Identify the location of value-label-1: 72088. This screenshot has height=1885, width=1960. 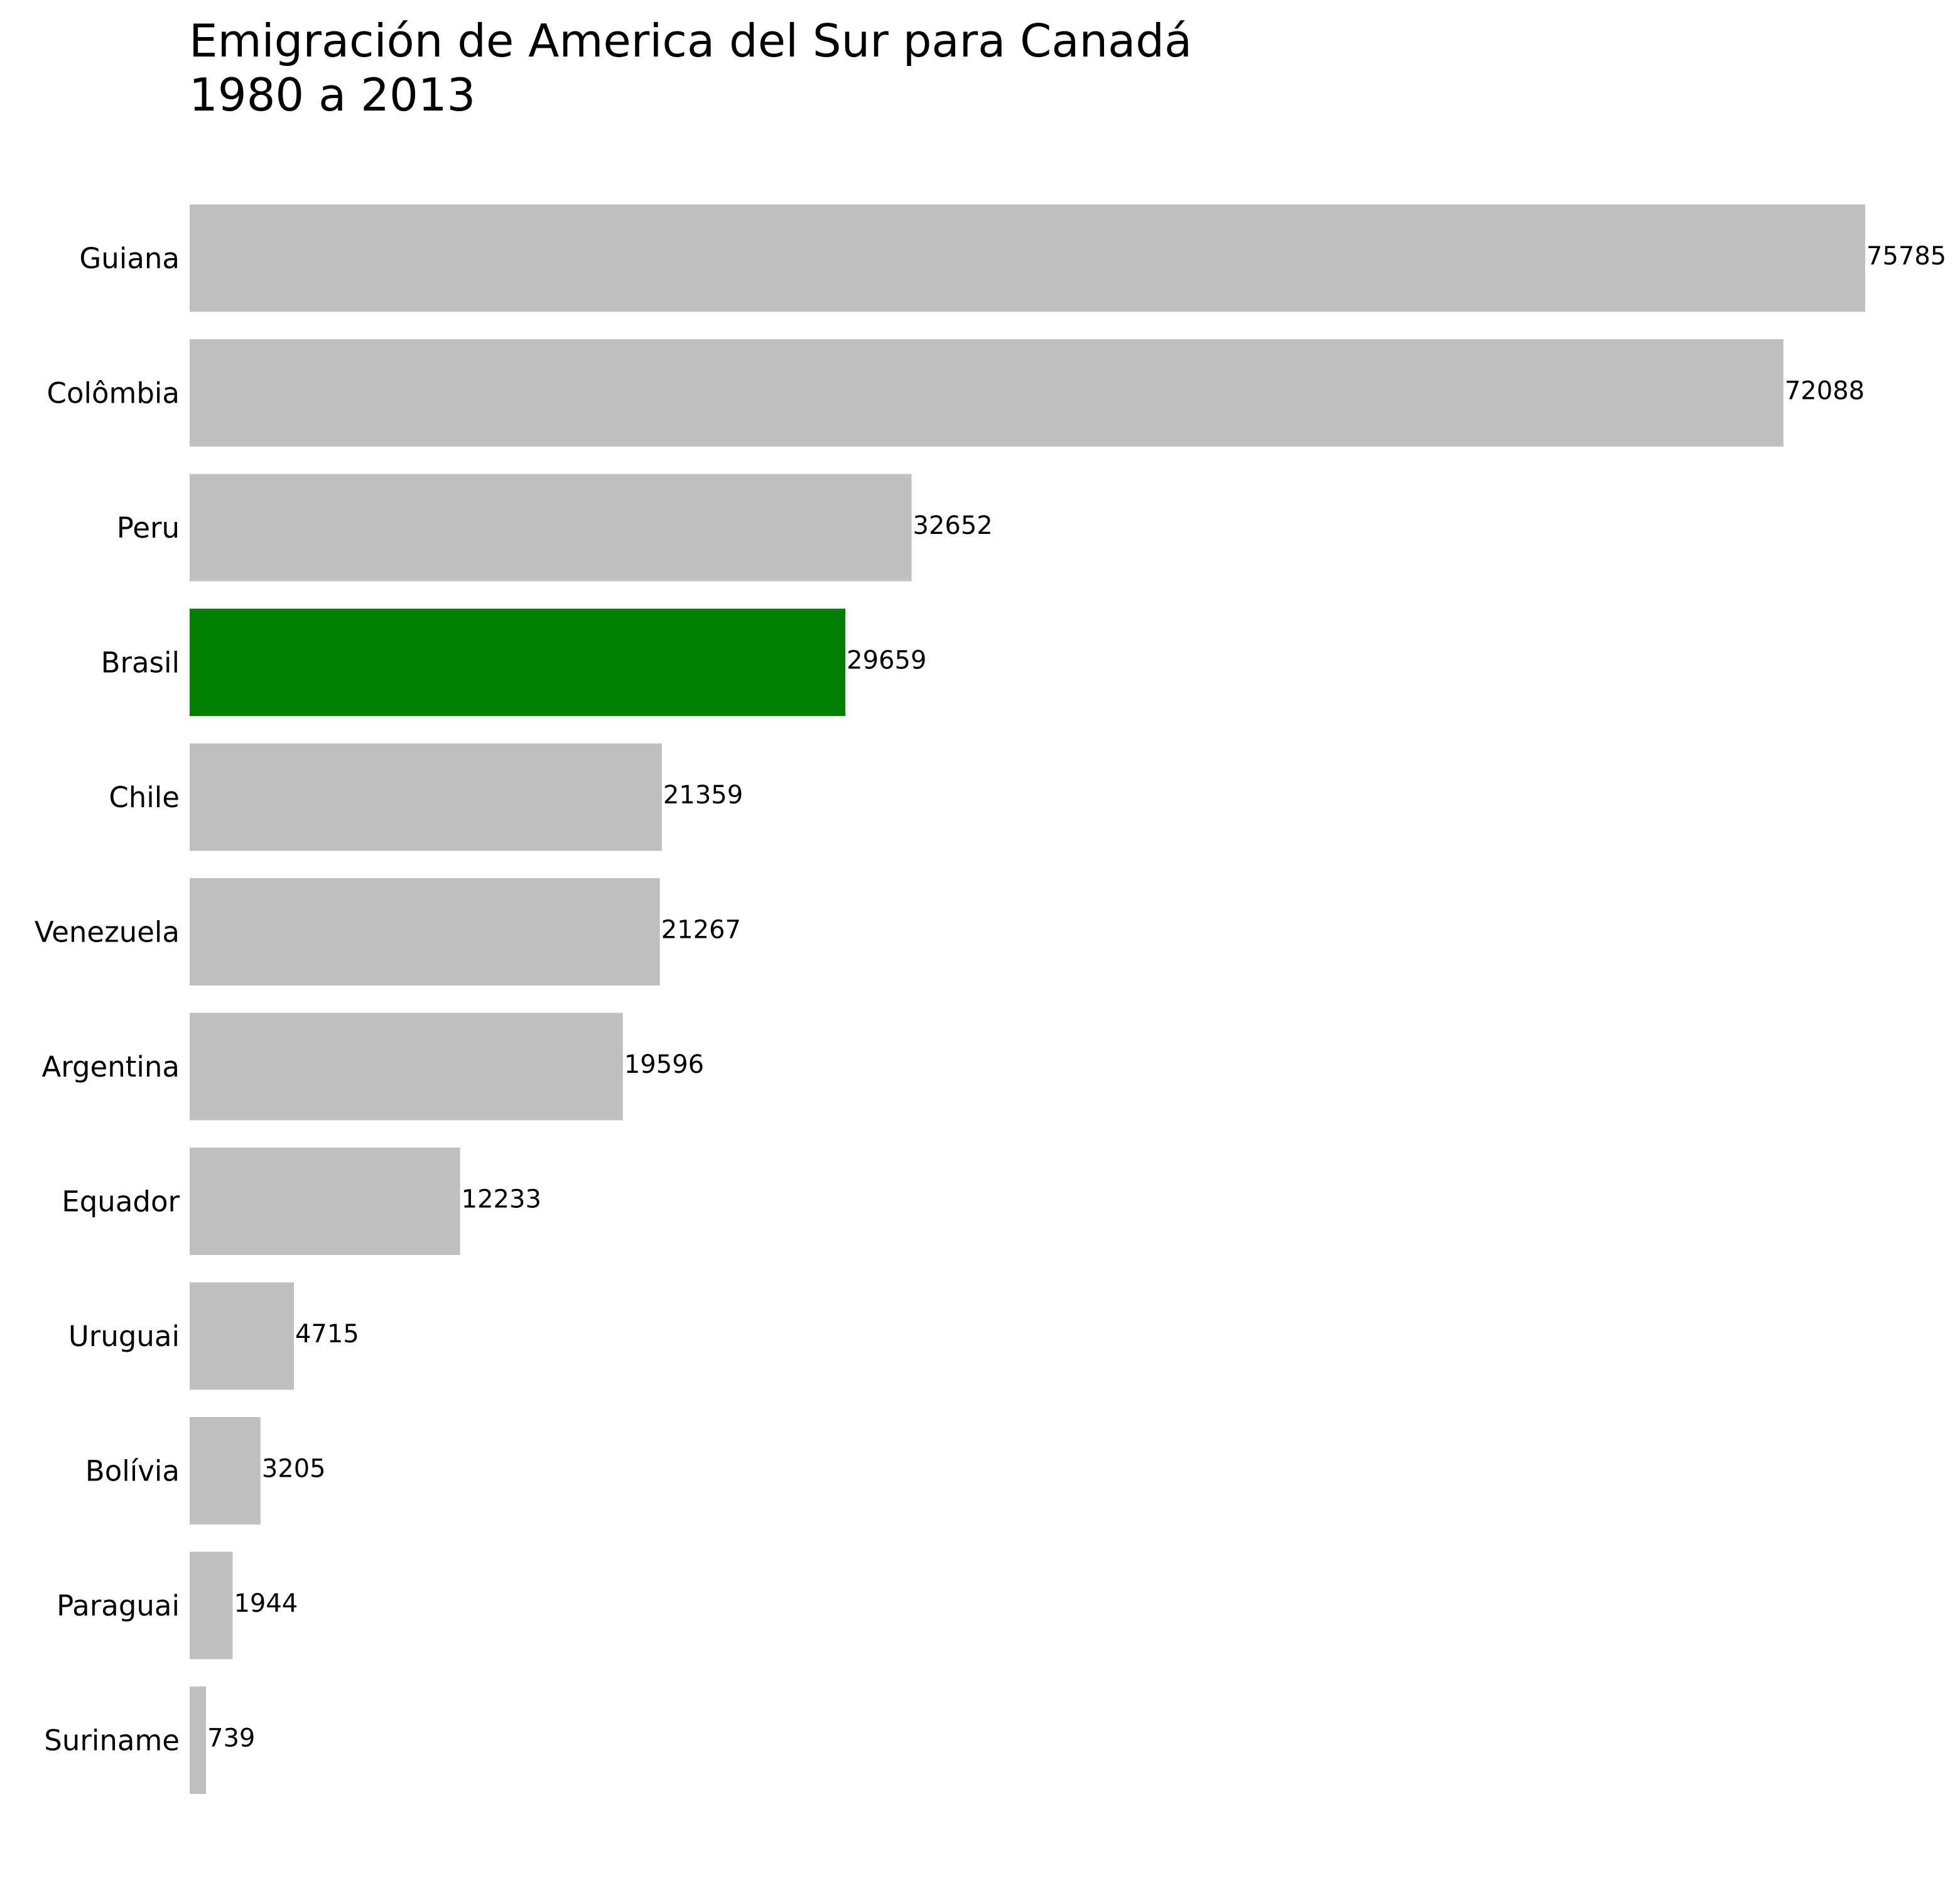
(1825, 392).